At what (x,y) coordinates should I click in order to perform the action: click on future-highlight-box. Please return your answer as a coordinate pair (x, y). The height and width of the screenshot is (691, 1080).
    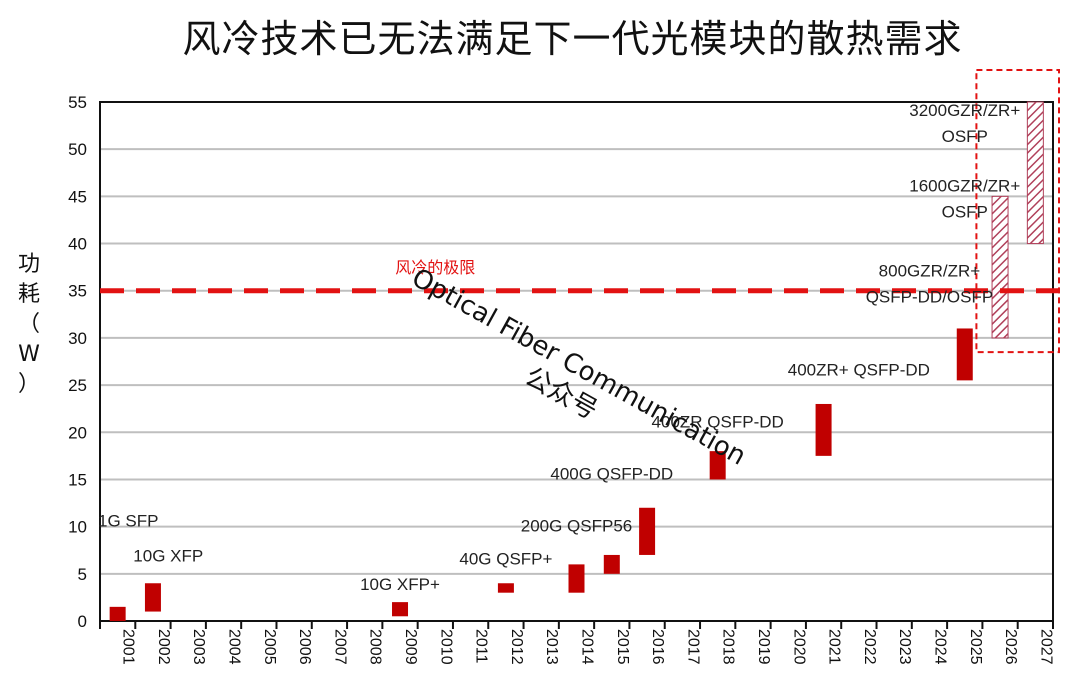
    Looking at the image, I should click on (1017, 211).